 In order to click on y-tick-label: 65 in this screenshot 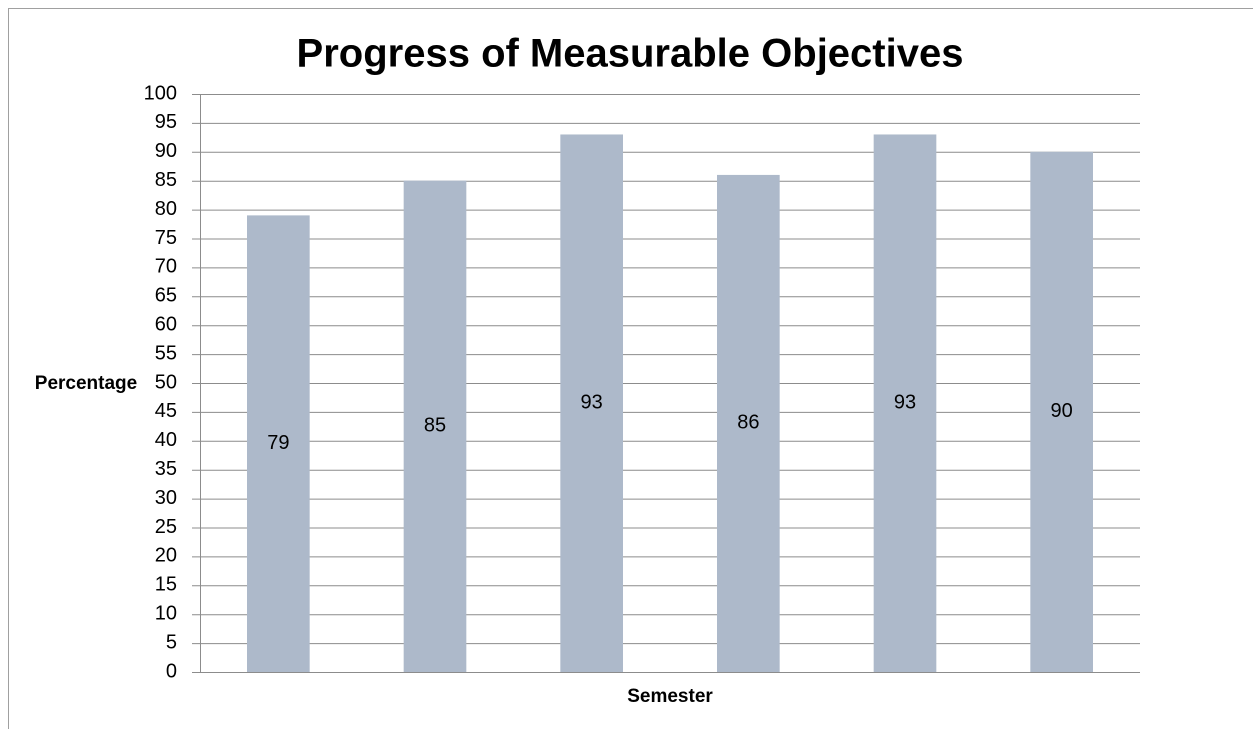, I will do `click(166, 296)`.